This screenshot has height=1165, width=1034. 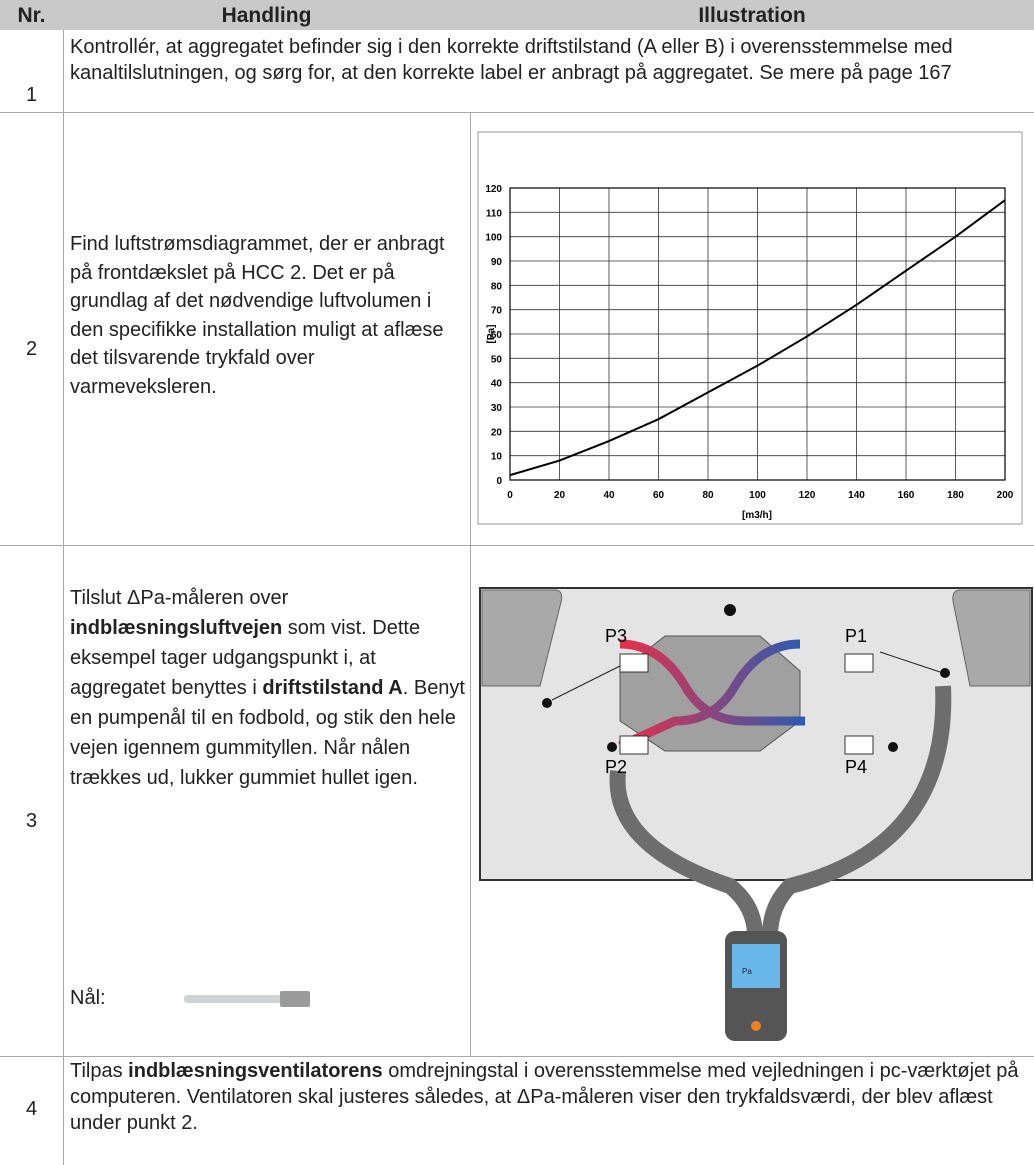 What do you see at coordinates (99, 1071) in the screenshot?
I see `text: Tilpas` at bounding box center [99, 1071].